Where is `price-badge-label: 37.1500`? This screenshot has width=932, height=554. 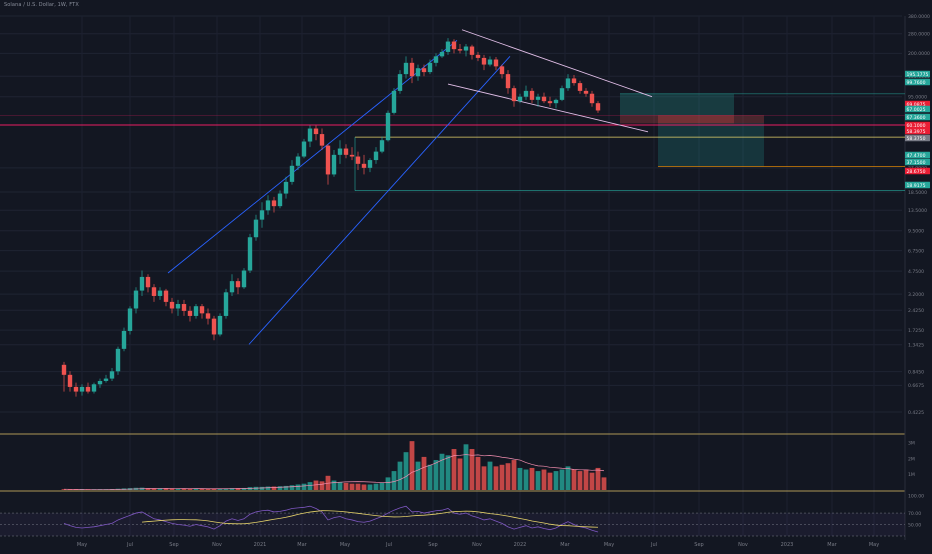
price-badge-label: 37.1500 is located at coordinates (916, 163).